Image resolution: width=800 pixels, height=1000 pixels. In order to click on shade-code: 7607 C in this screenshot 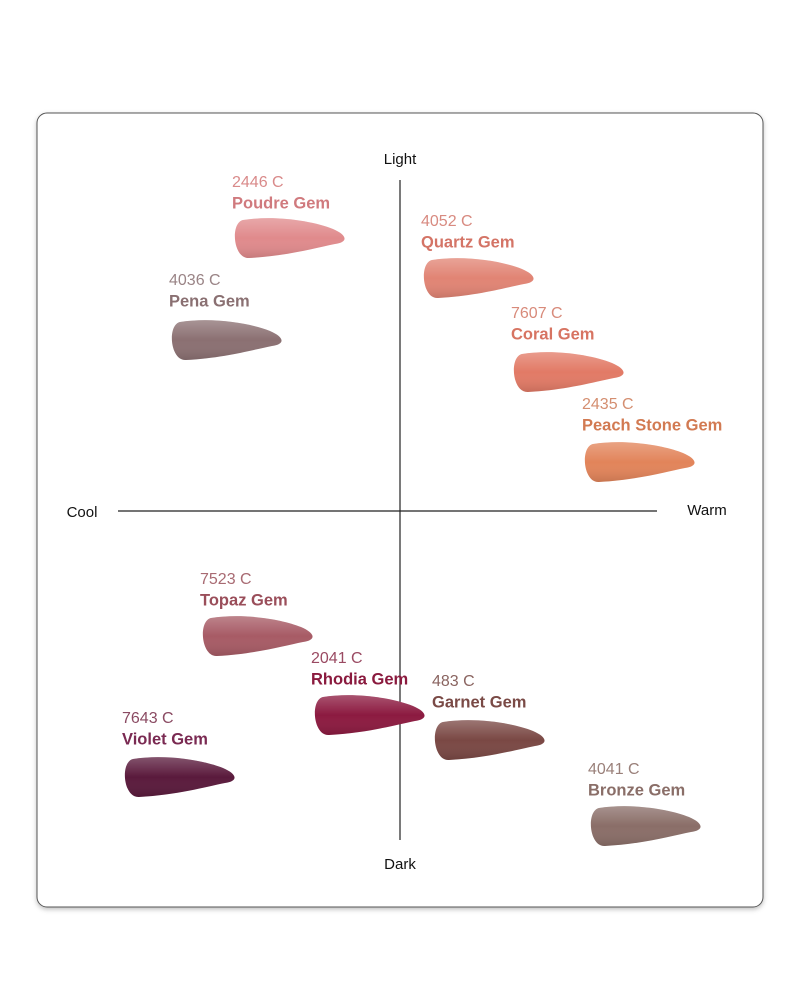, I will do `click(537, 313)`.